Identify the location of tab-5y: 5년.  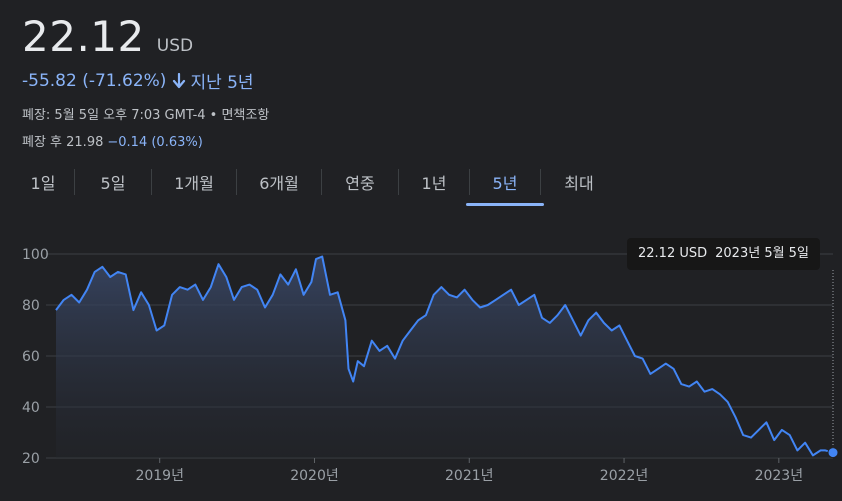
(505, 187).